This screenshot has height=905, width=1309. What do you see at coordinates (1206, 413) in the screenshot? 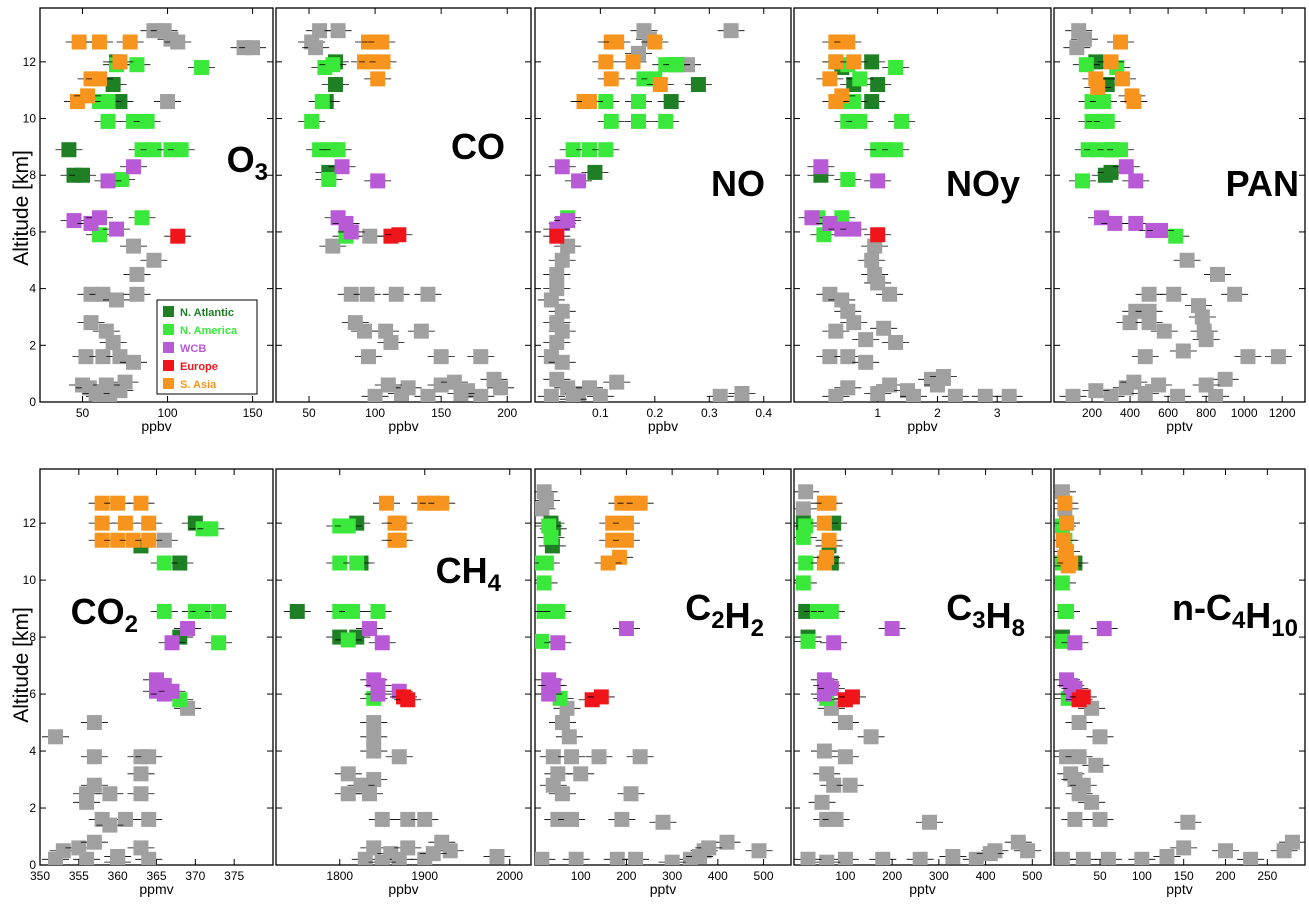
I see `x-tick-label: 800` at bounding box center [1206, 413].